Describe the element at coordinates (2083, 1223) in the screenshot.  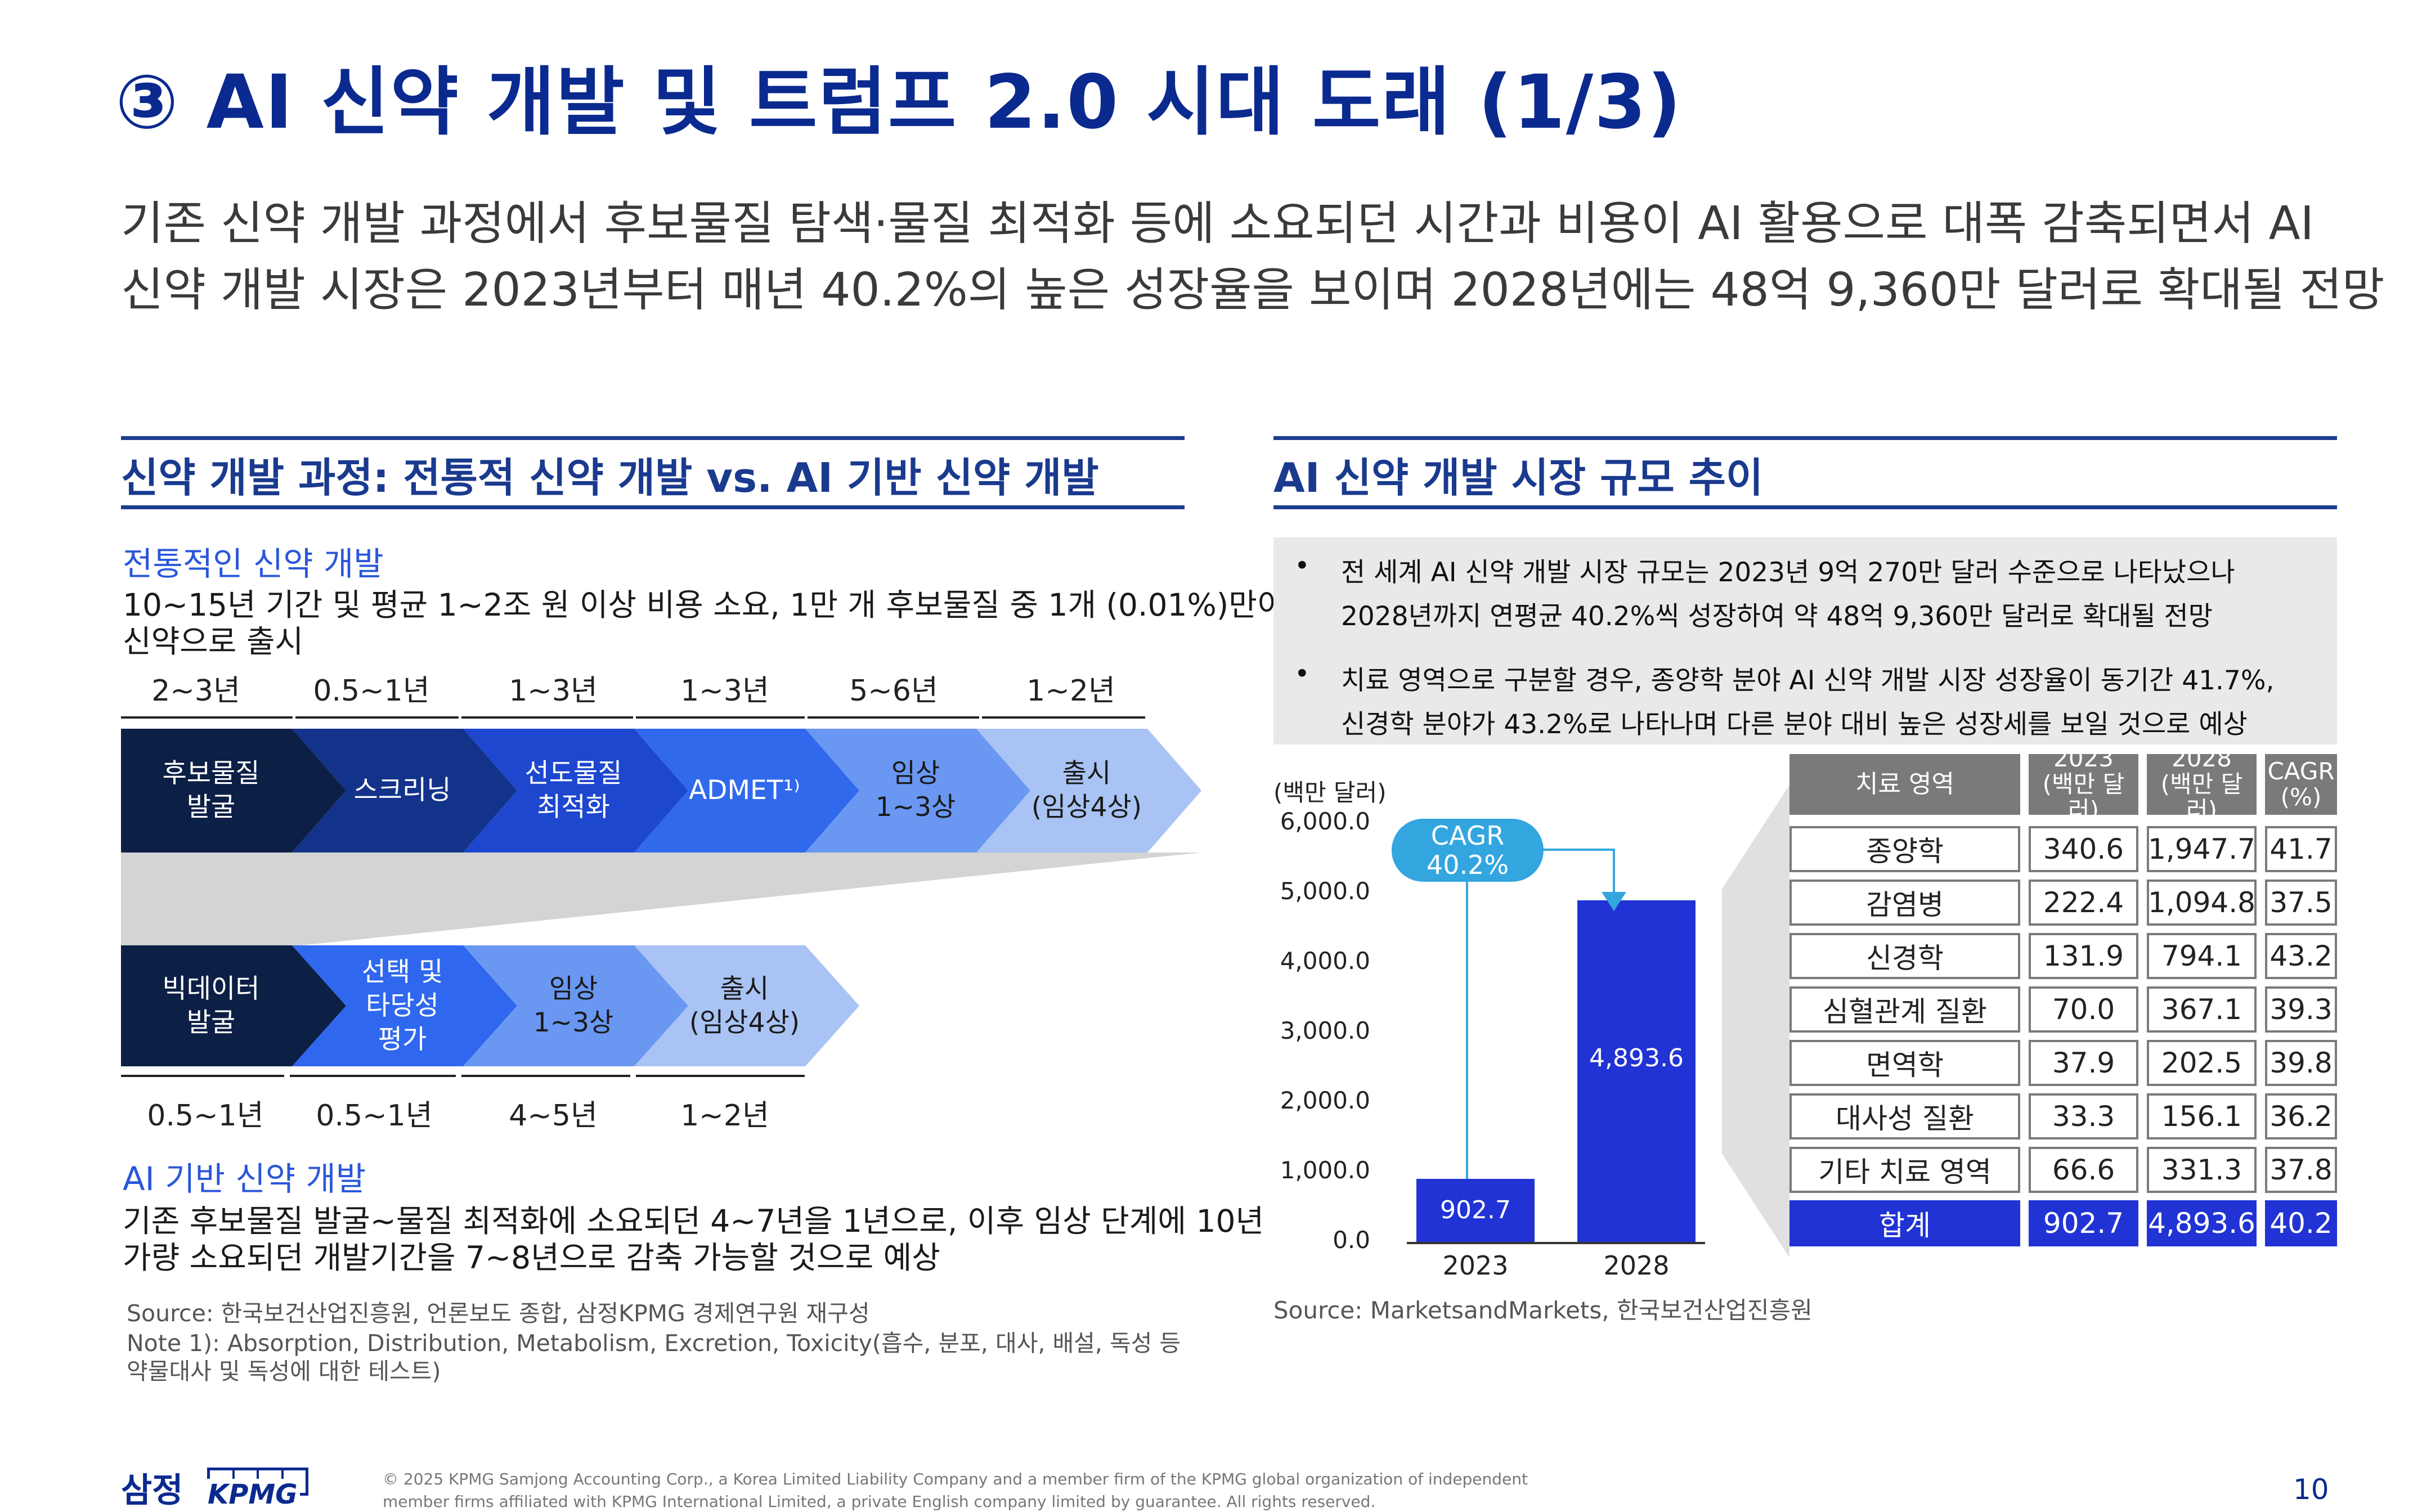
I see `table-total-cell: 902.7` at that location.